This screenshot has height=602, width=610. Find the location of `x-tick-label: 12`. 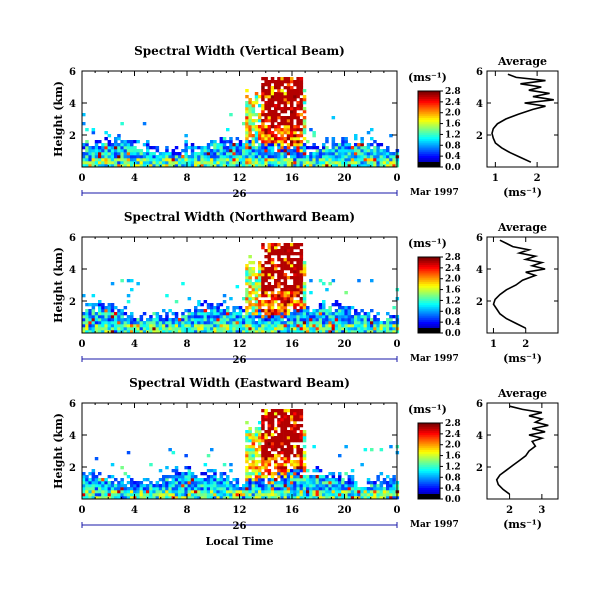

x-tick-label: 12 is located at coordinates (240, 344).